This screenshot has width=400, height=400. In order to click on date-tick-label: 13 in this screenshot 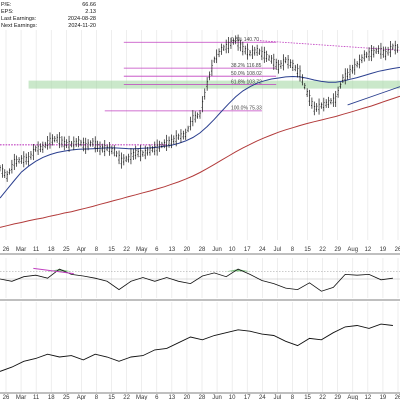, I will do `click(172, 250)`.